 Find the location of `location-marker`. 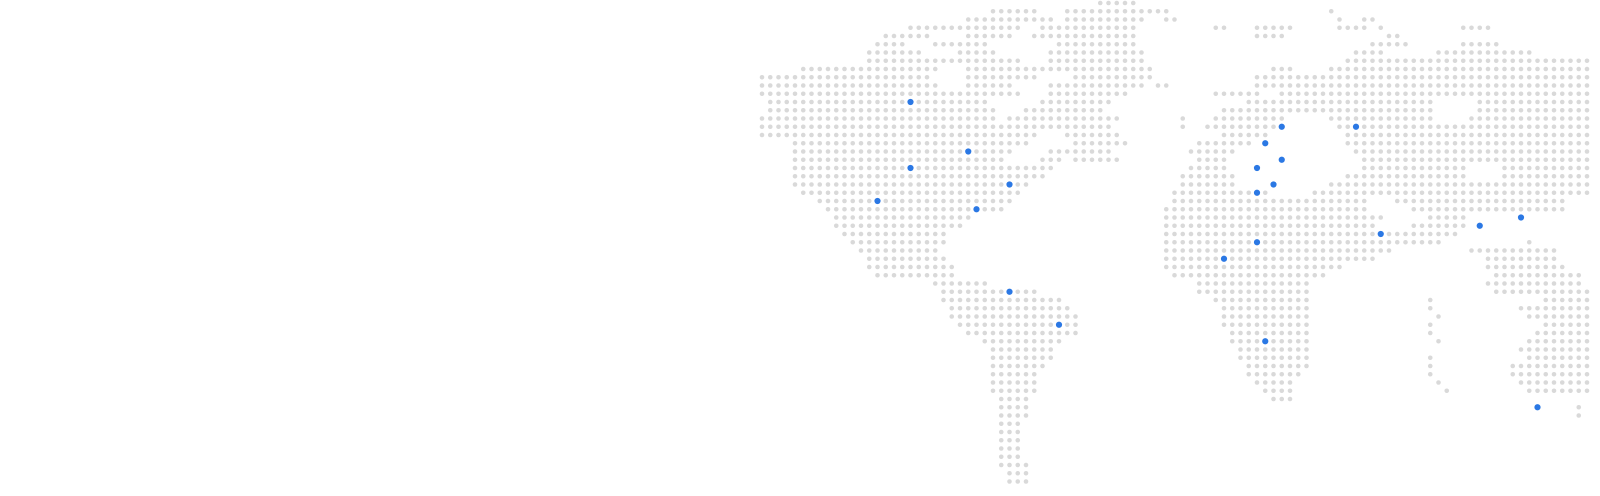

location-marker is located at coordinates (1281, 159).